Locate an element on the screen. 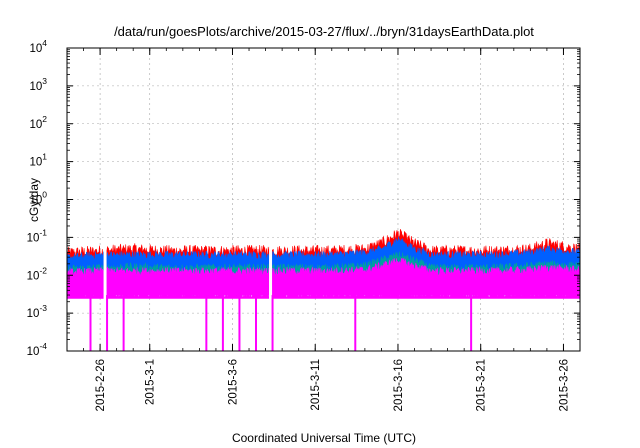 This screenshot has width=640, height=448. x-tick-label: 2015-3-1 is located at coordinates (151, 382).